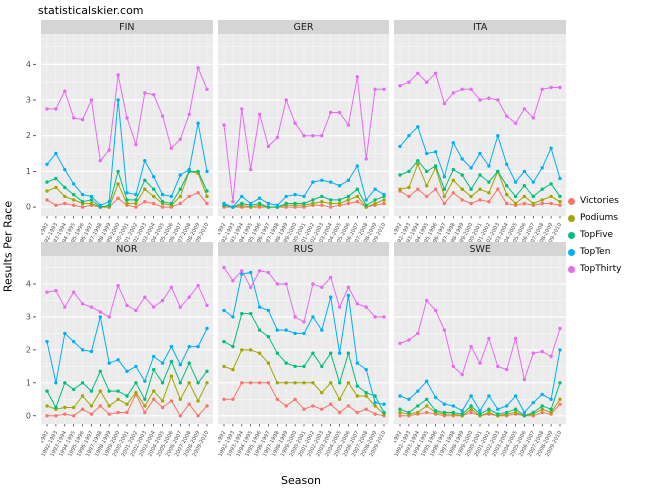 Image resolution: width=650 pixels, height=500 pixels. What do you see at coordinates (91, 10) in the screenshot?
I see `site-title: statisticalskier.com` at bounding box center [91, 10].